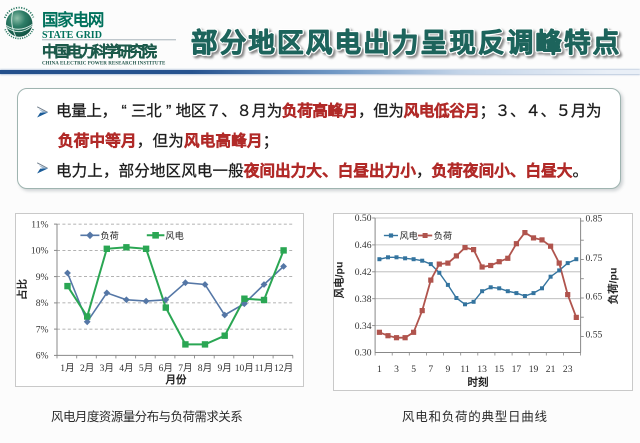 The width and height of the screenshot is (640, 443). I want to click on svg-text: 7月, so click(185, 368).